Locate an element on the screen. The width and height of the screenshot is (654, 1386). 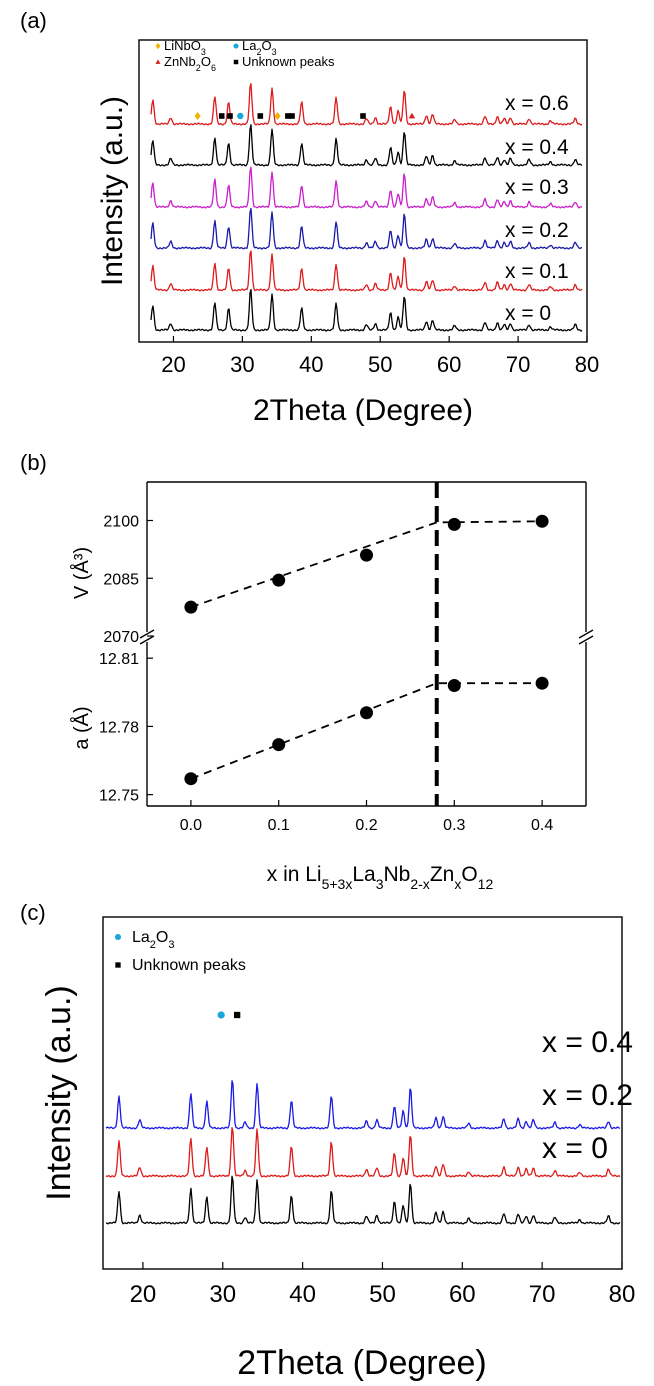
panel-c-legend-label: La2O3 is located at coordinates (153, 940).